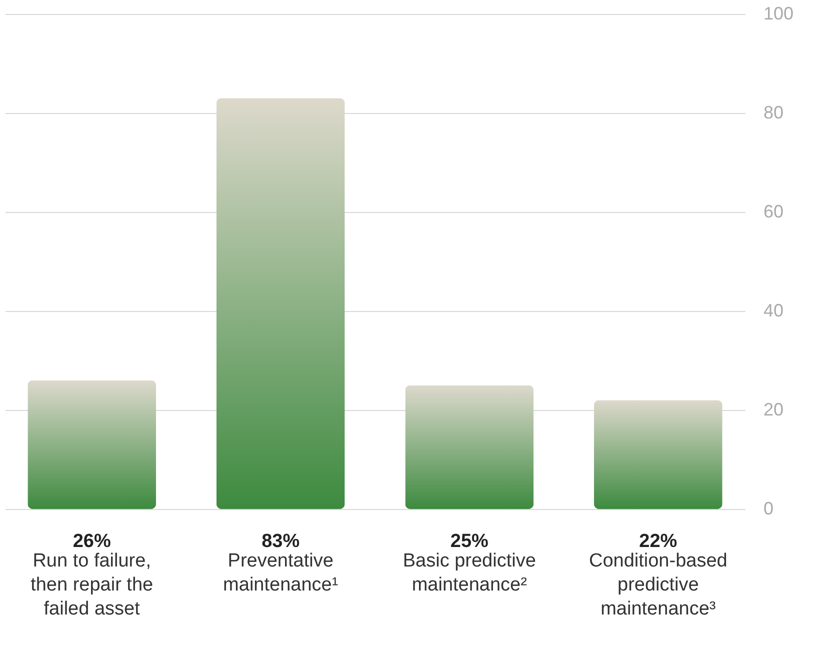  I want to click on x-tick-label: Preventative maintenance¹, so click(280, 573).